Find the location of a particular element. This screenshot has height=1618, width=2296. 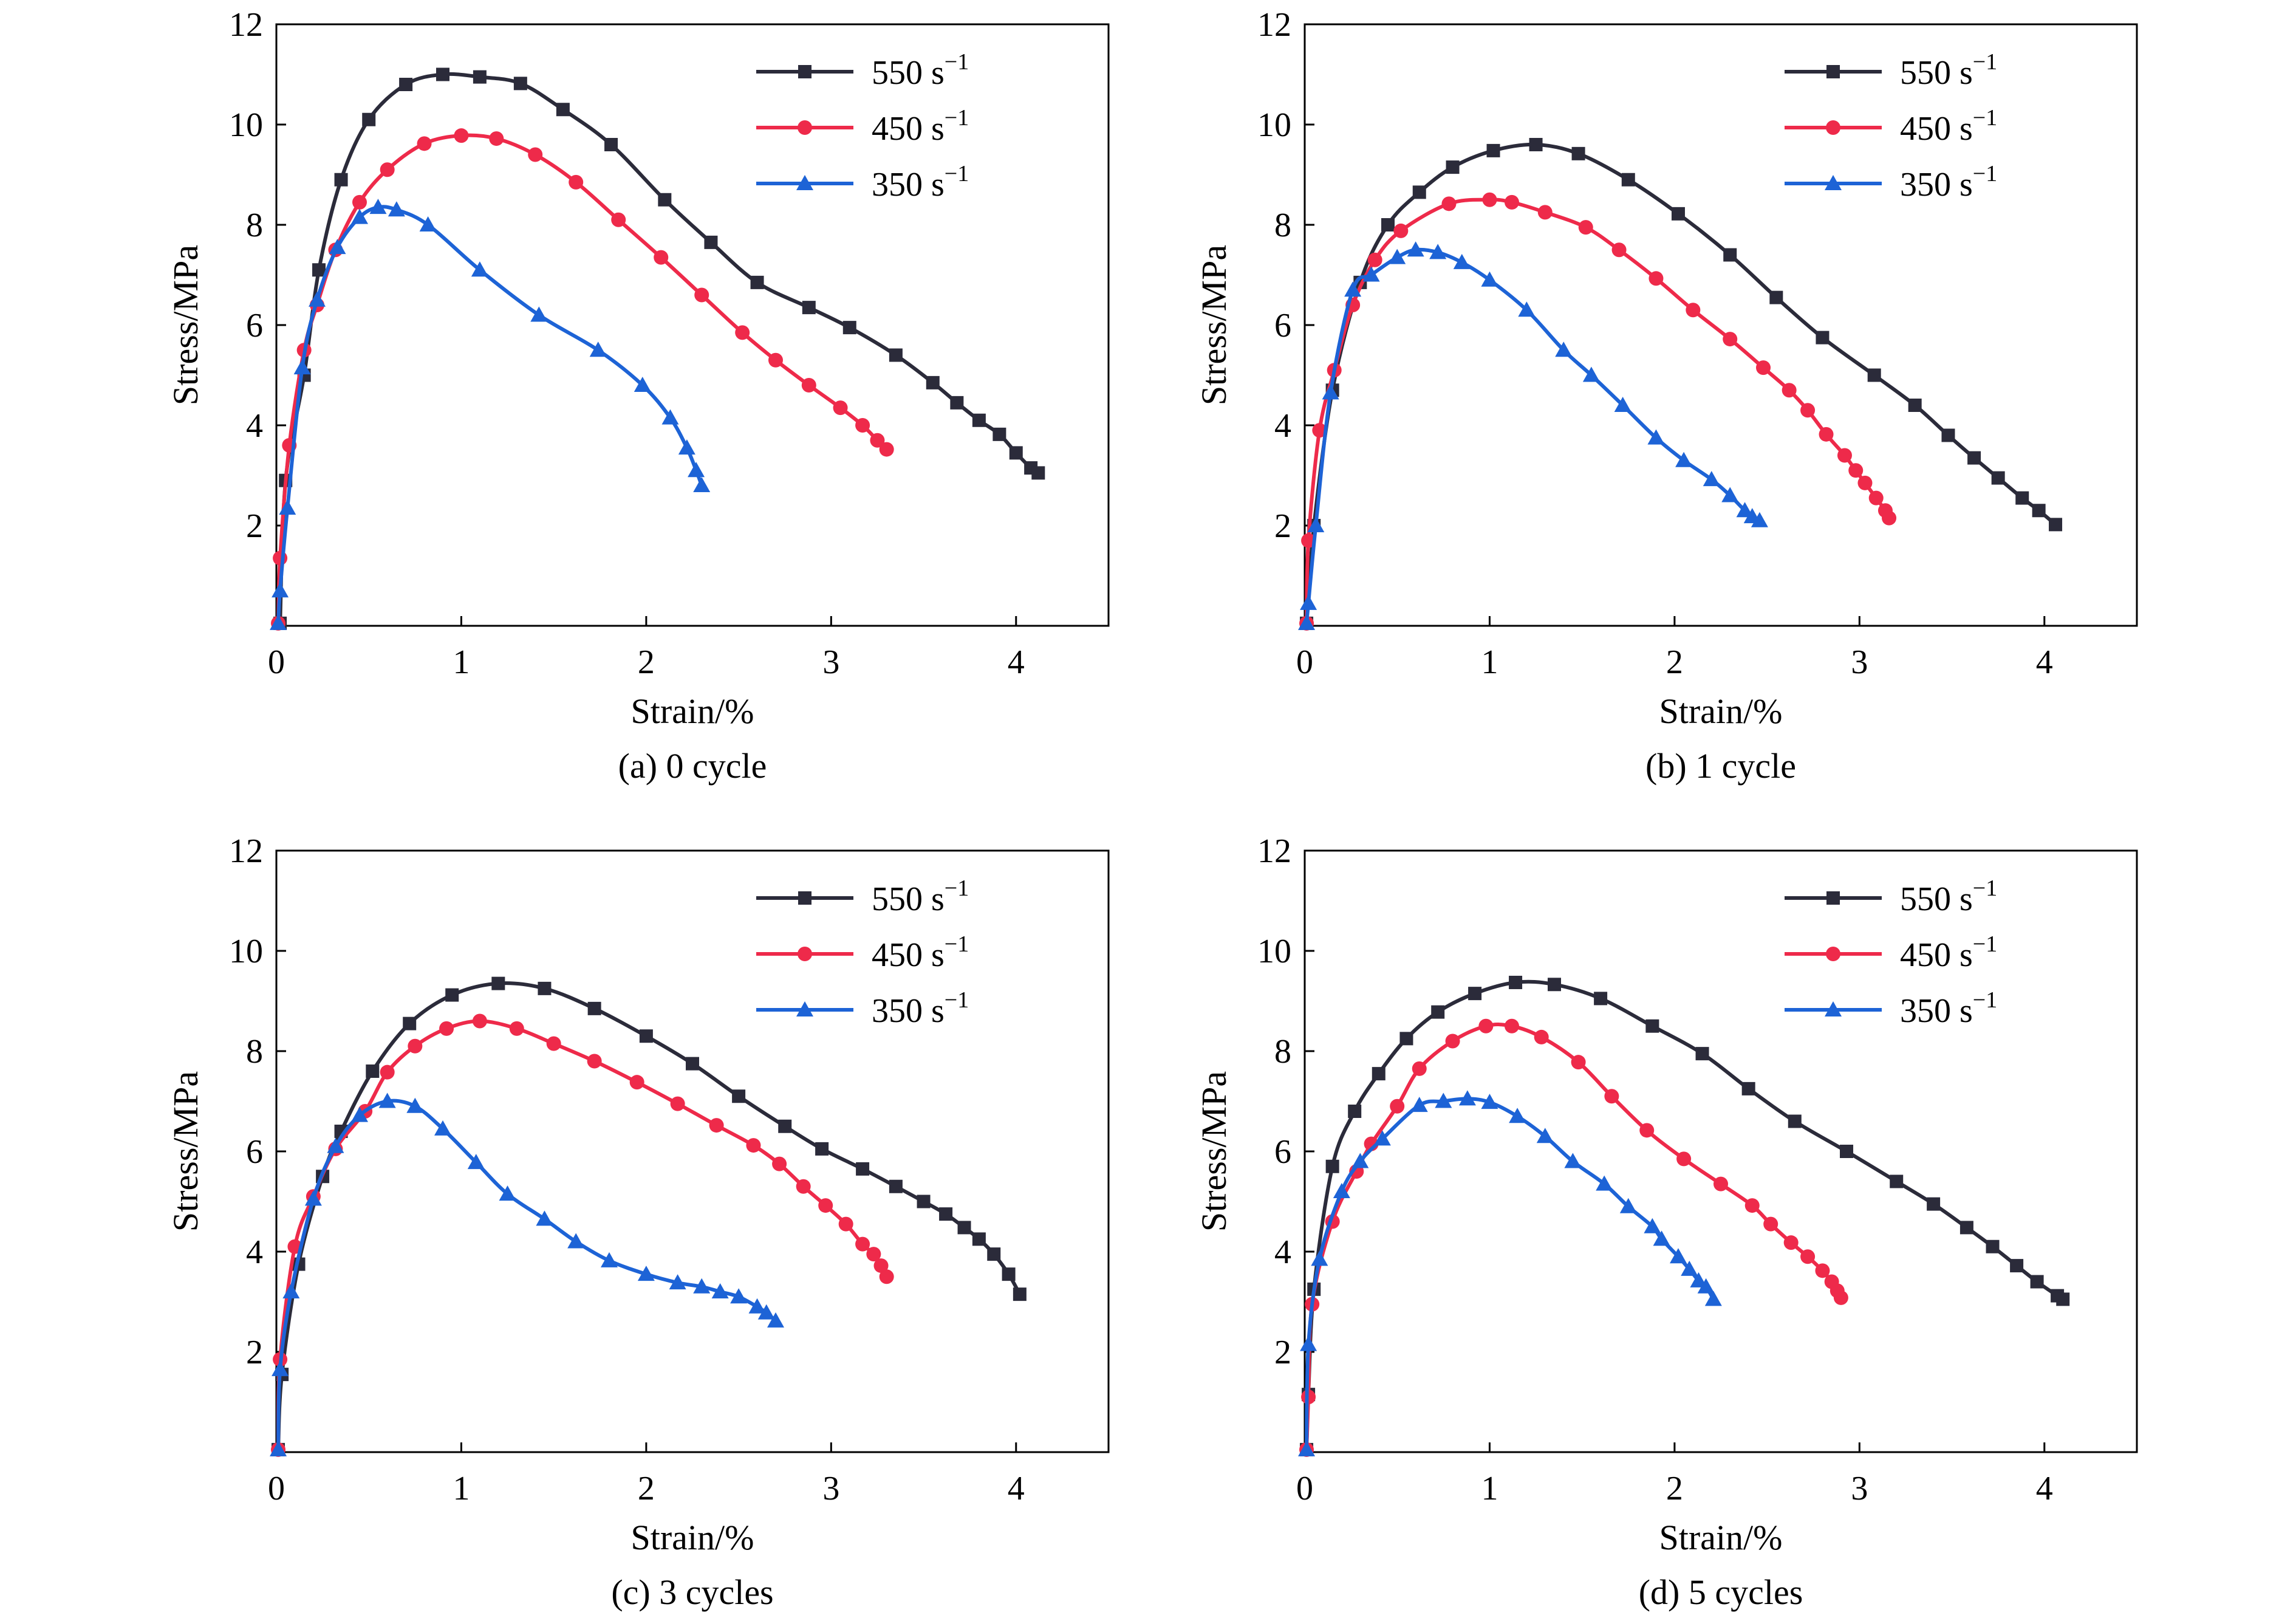

x-tick-label: 4 is located at coordinates (2044, 1488).